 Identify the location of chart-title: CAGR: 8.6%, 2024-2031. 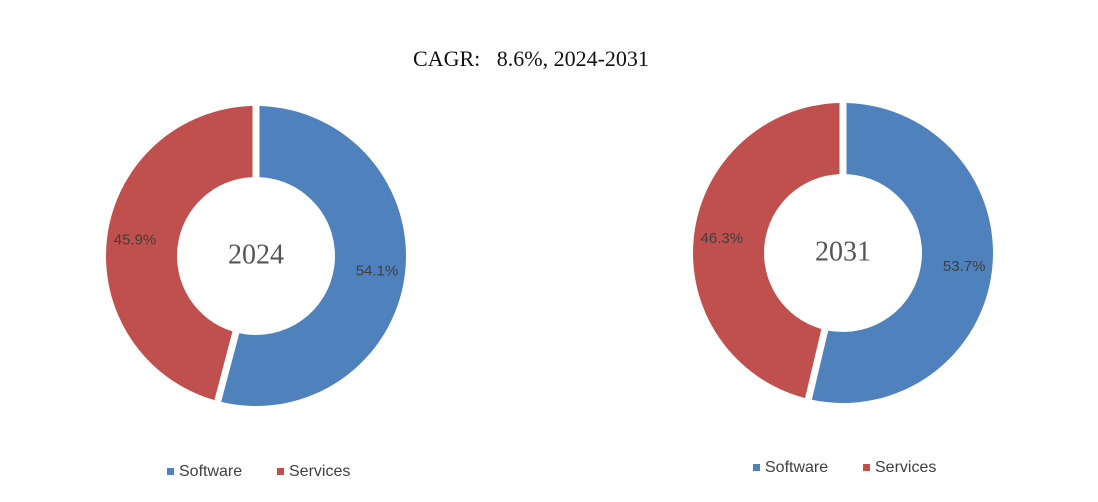
(531, 58).